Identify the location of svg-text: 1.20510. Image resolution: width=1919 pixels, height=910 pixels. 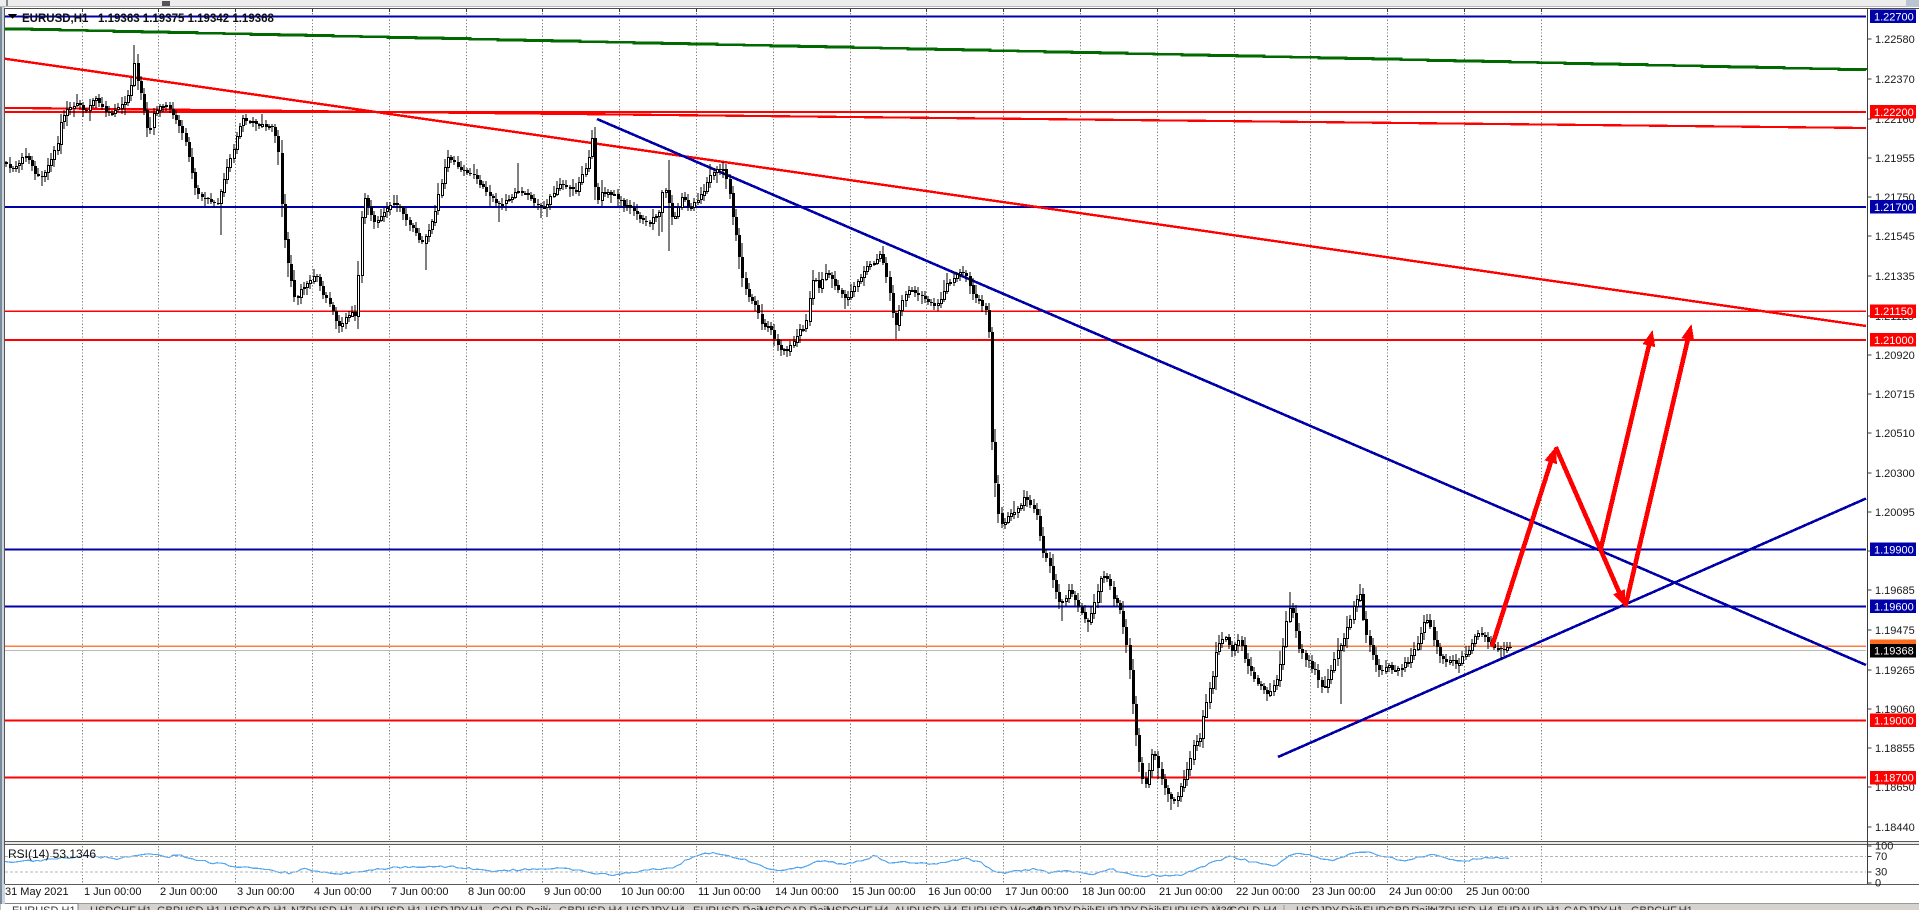
(1895, 434).